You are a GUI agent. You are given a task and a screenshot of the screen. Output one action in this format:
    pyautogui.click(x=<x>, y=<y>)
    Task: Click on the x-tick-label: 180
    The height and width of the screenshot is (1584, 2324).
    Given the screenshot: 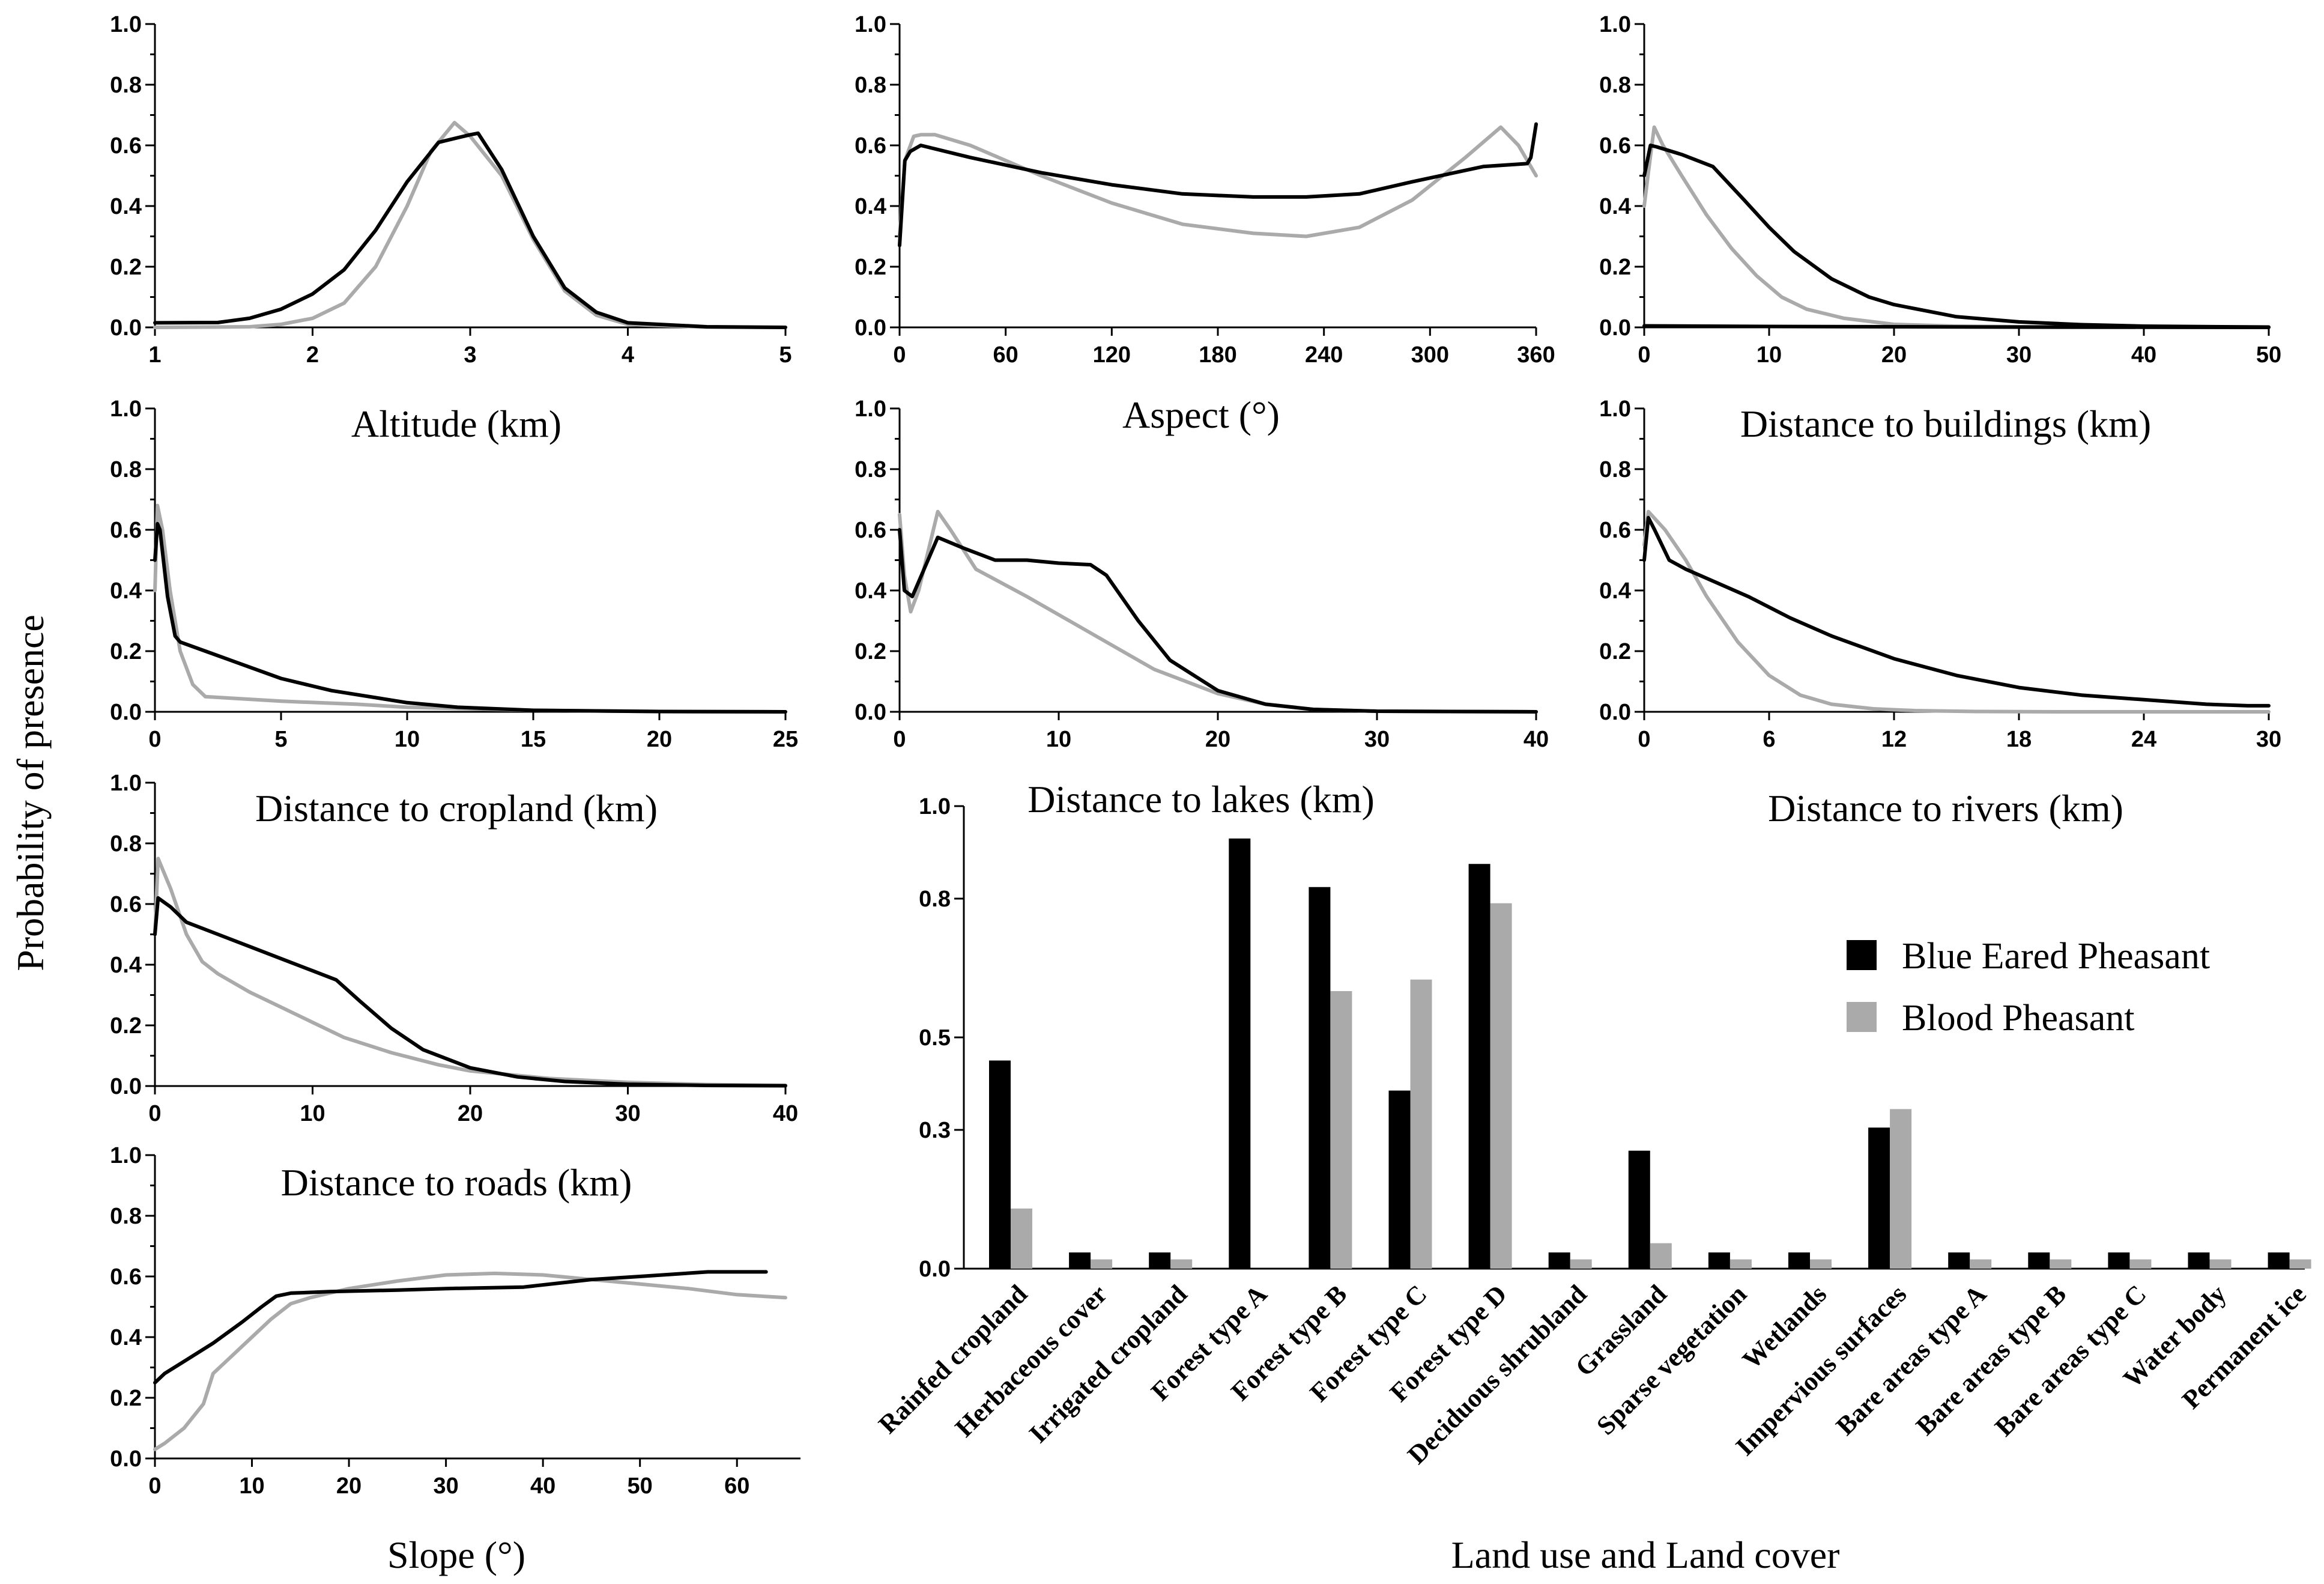 What is the action you would take?
    pyautogui.click(x=1217, y=355)
    